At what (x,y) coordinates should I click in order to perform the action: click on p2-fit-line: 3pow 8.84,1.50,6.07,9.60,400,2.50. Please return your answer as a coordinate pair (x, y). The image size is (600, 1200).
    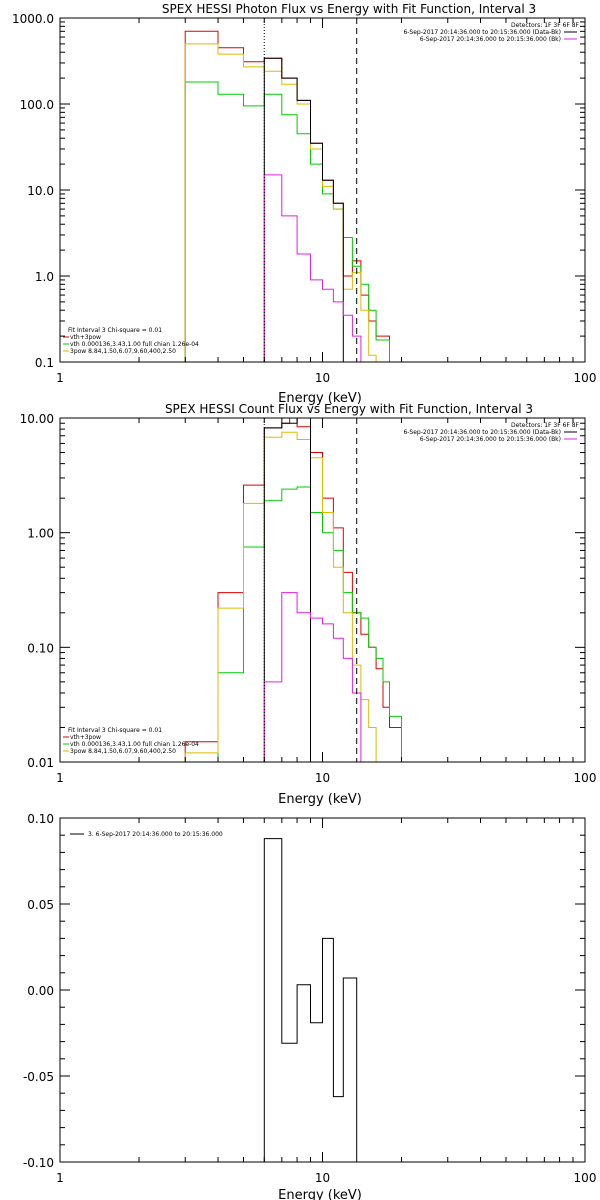
    Looking at the image, I should click on (123, 751).